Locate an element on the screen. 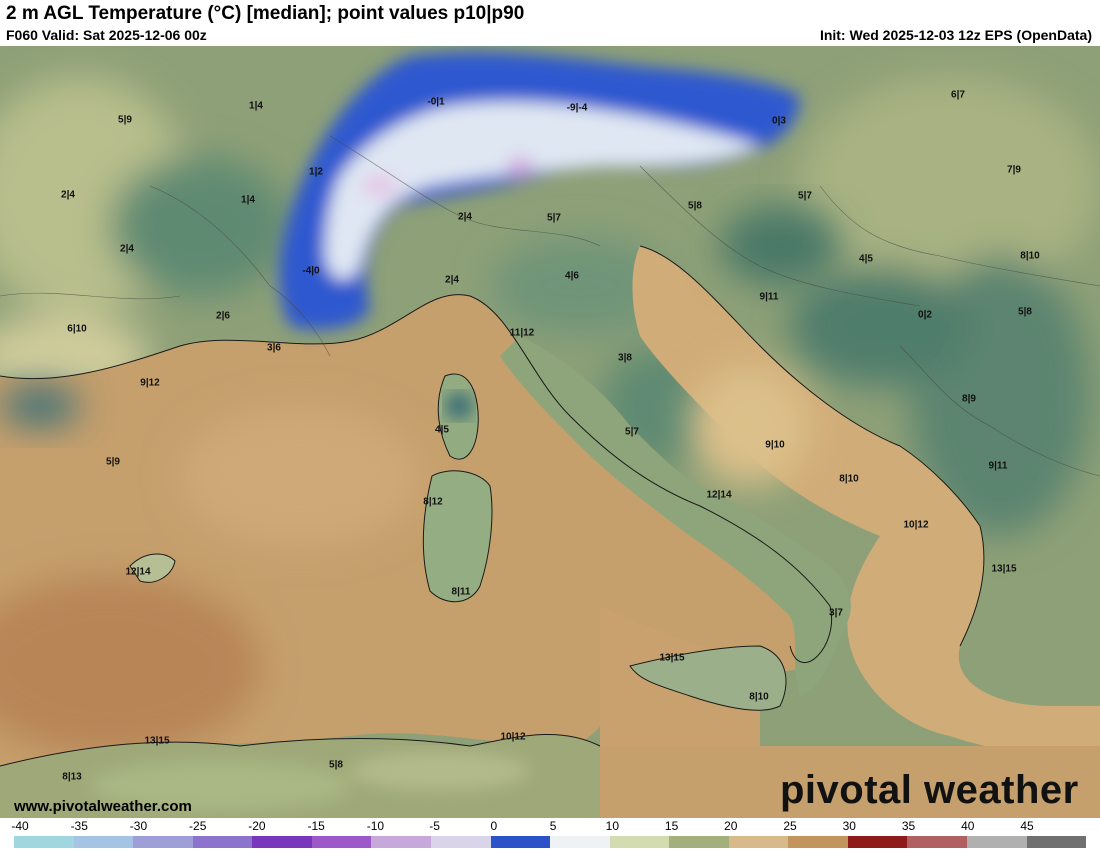 This screenshot has width=1100, height=850. point-value-label: 8|12 is located at coordinates (433, 502).